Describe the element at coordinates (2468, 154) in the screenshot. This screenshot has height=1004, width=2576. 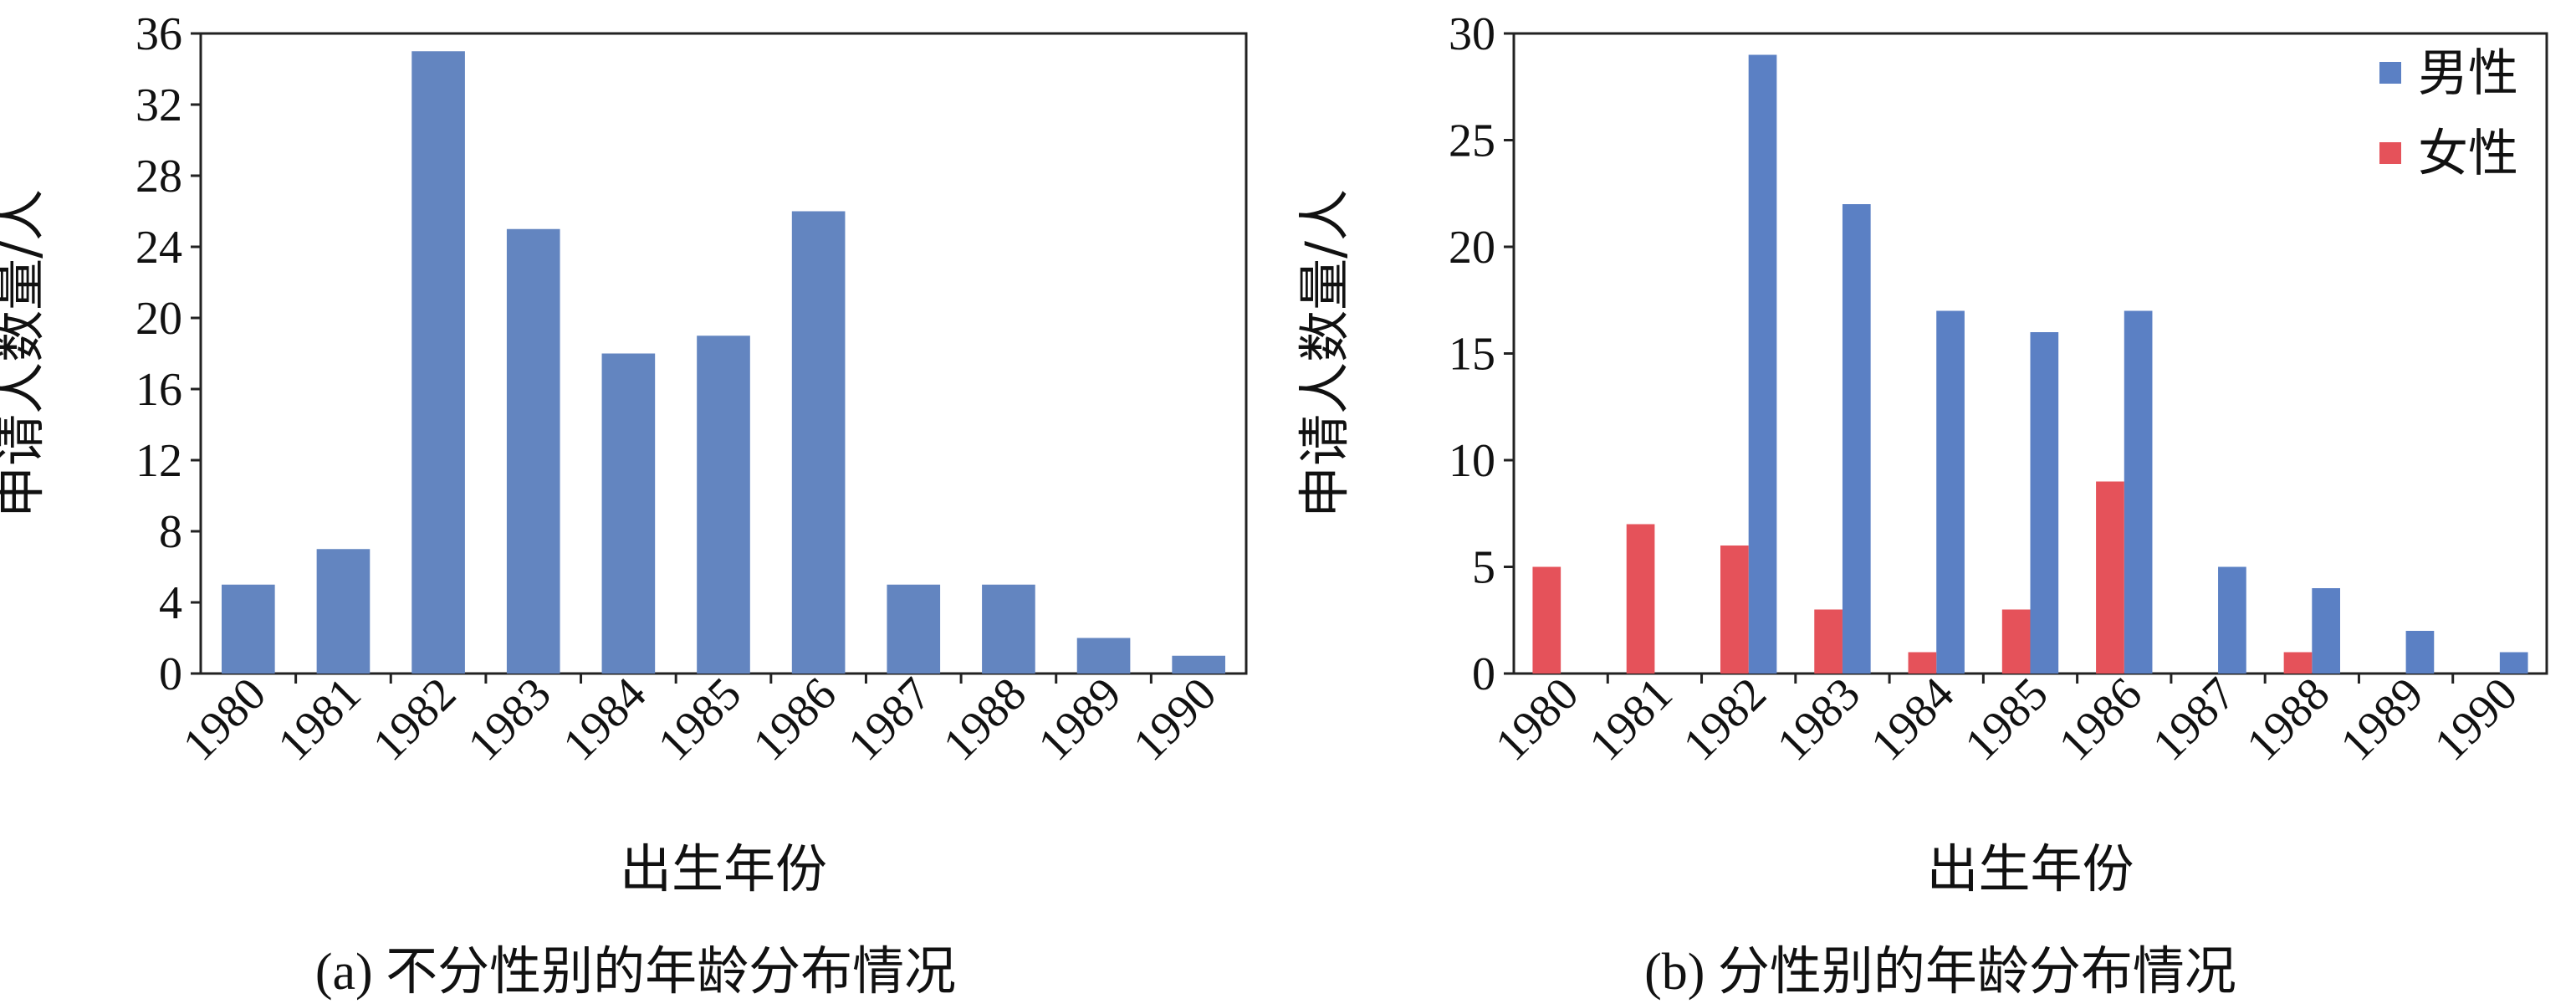
I see `legend-label: 女性` at that location.